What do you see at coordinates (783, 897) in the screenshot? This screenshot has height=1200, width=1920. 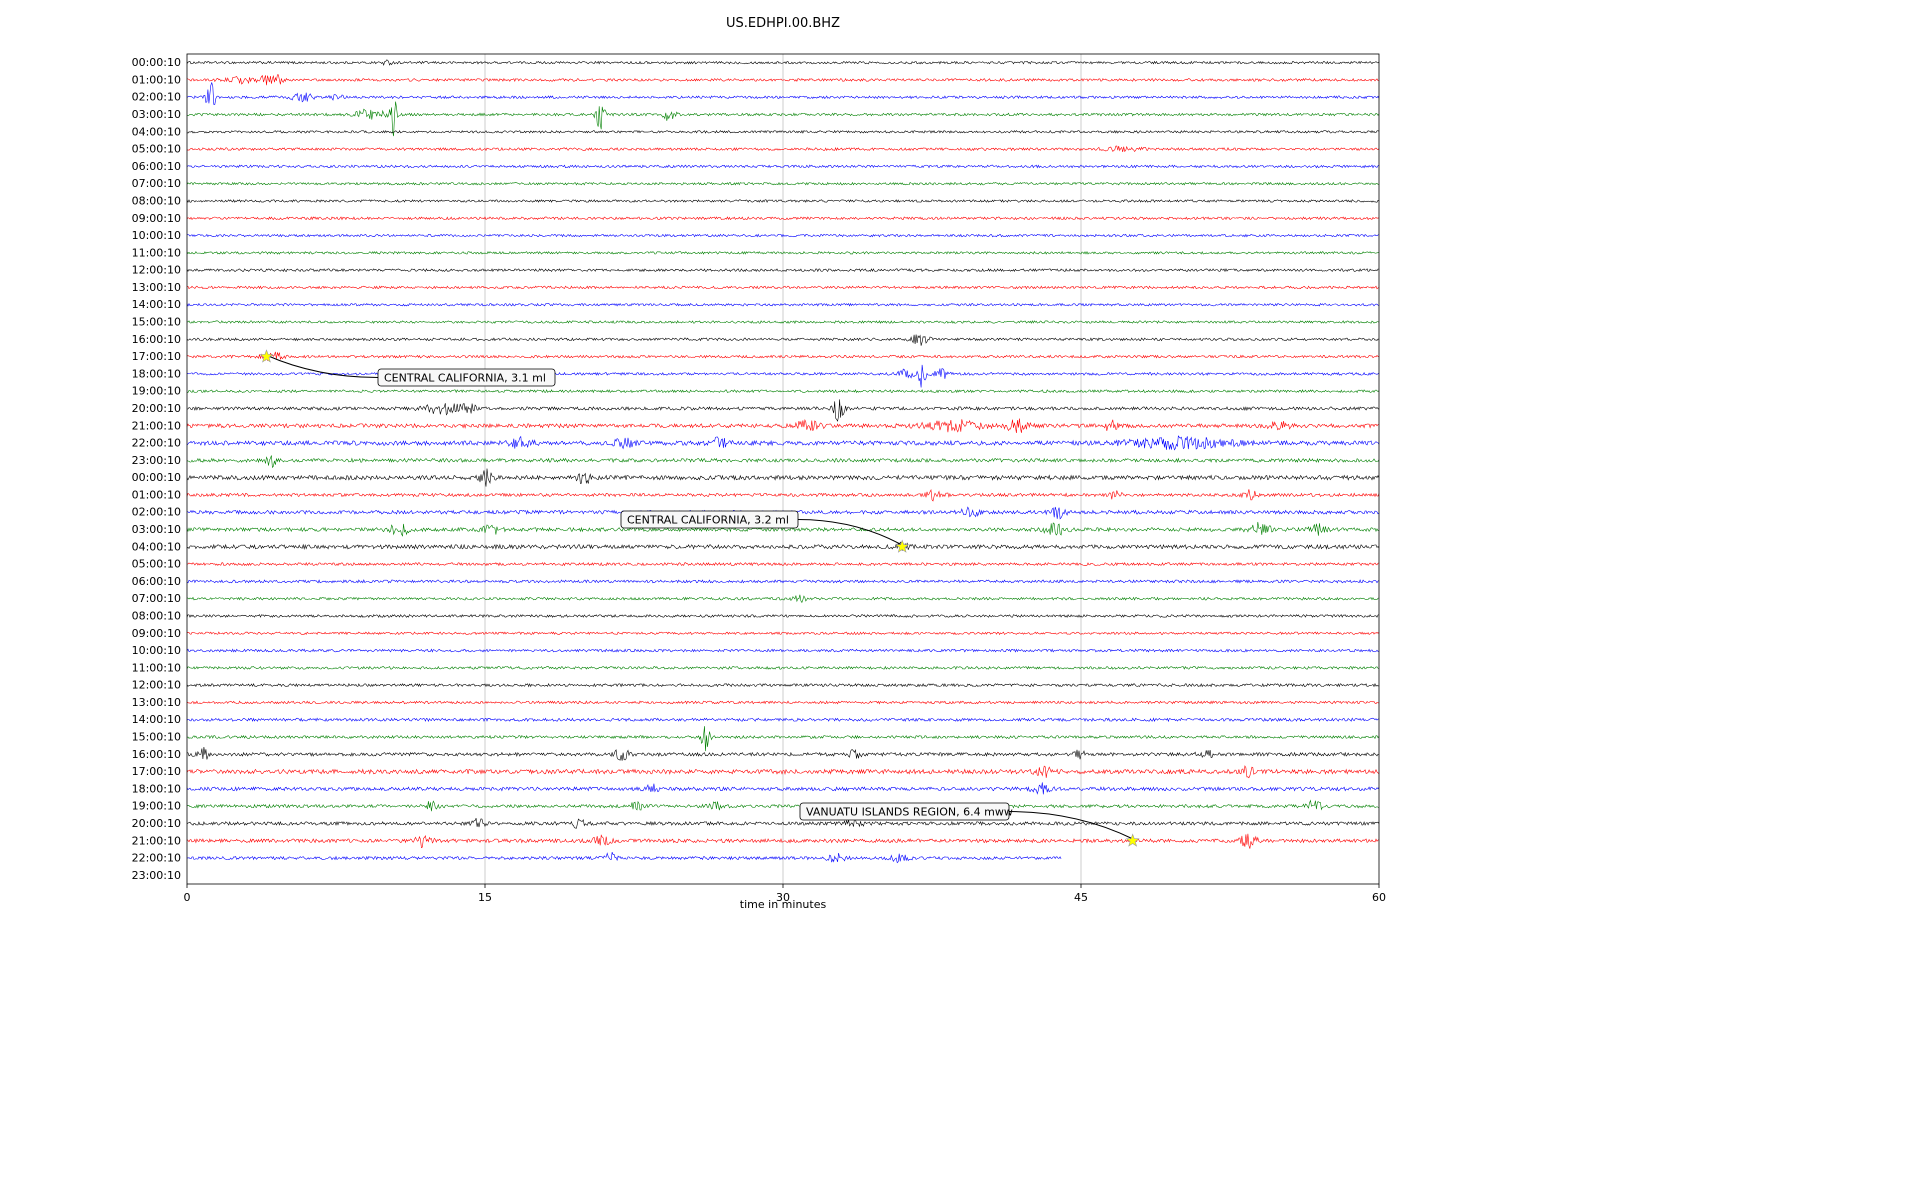 I see `x-tick-label: 30` at bounding box center [783, 897].